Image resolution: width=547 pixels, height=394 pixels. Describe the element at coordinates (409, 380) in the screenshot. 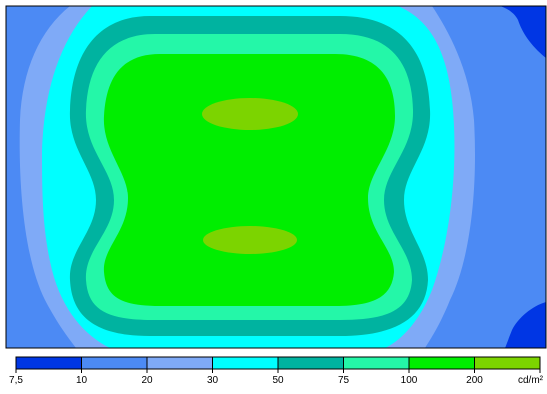

I see `legend-tick-label: 100` at that location.